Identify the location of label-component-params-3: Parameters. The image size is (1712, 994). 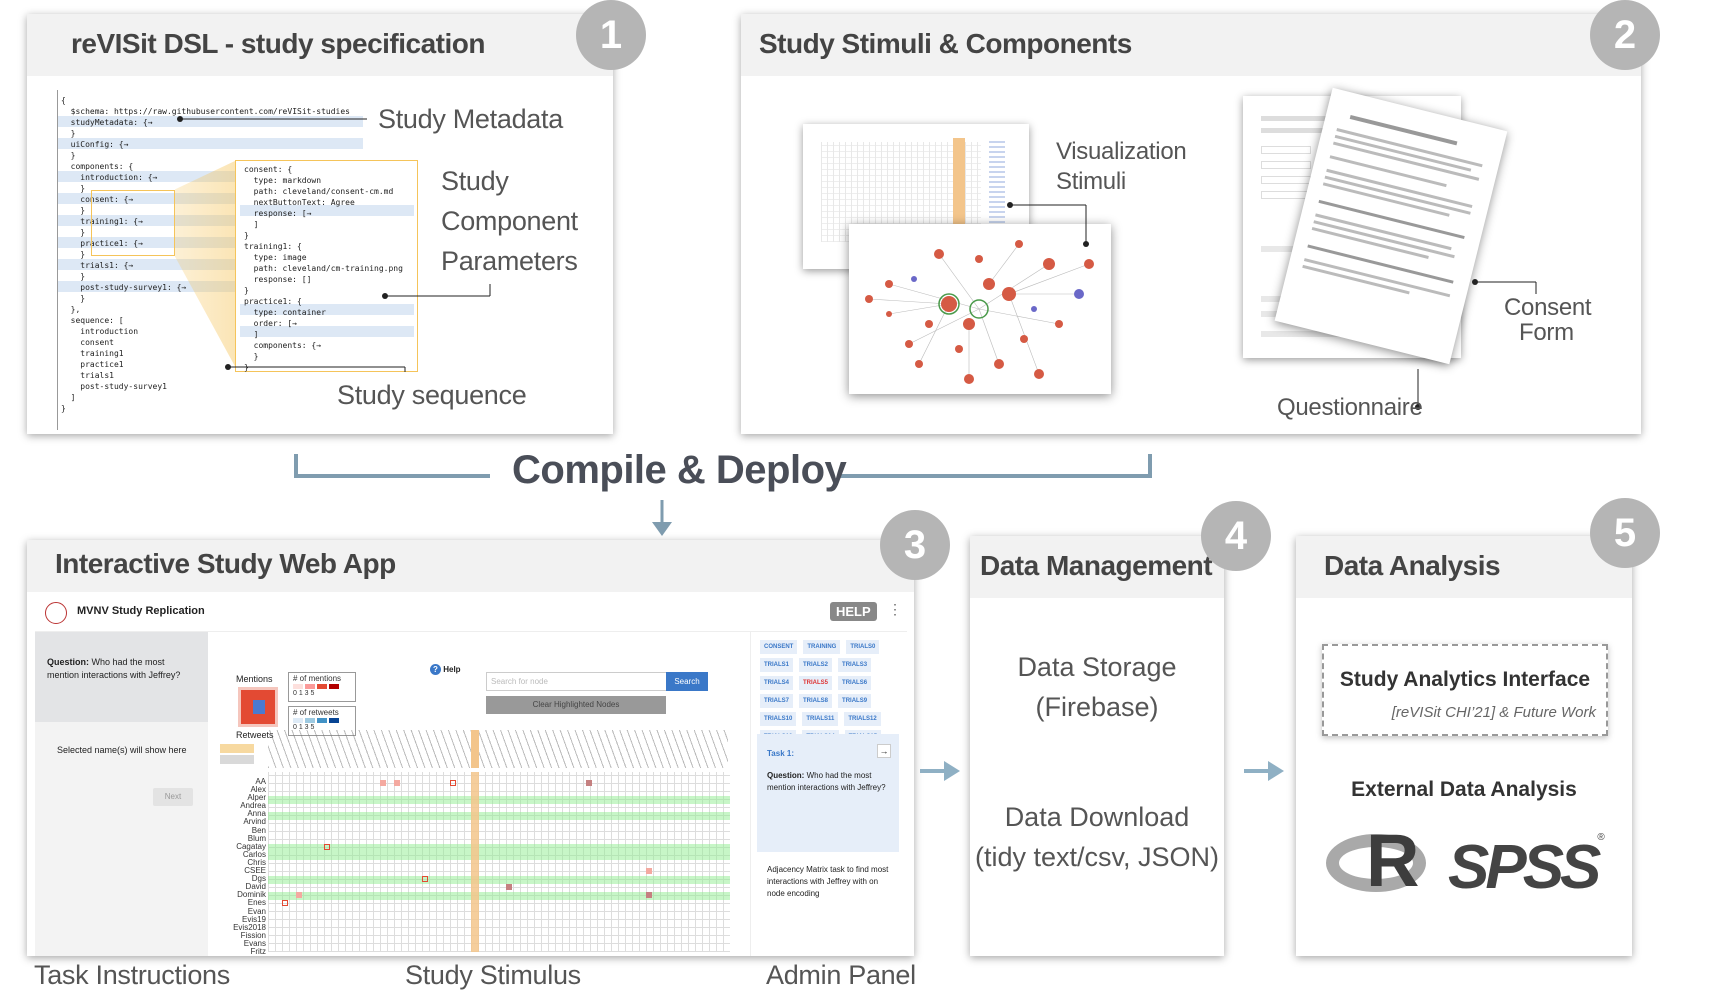
(509, 261).